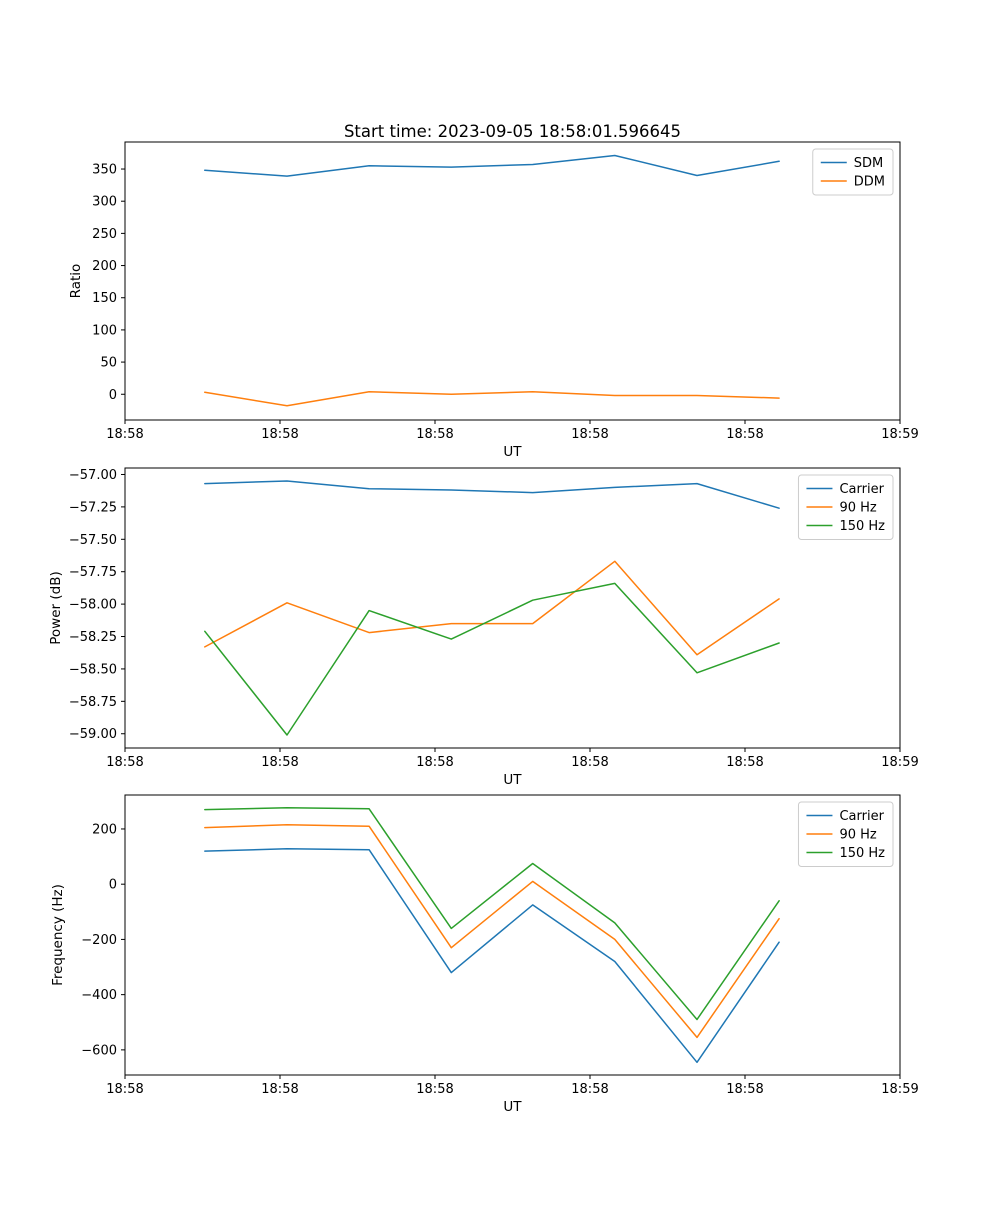  Describe the element at coordinates (76, 281) in the screenshot. I see `y-axis-label: Ratio` at that location.